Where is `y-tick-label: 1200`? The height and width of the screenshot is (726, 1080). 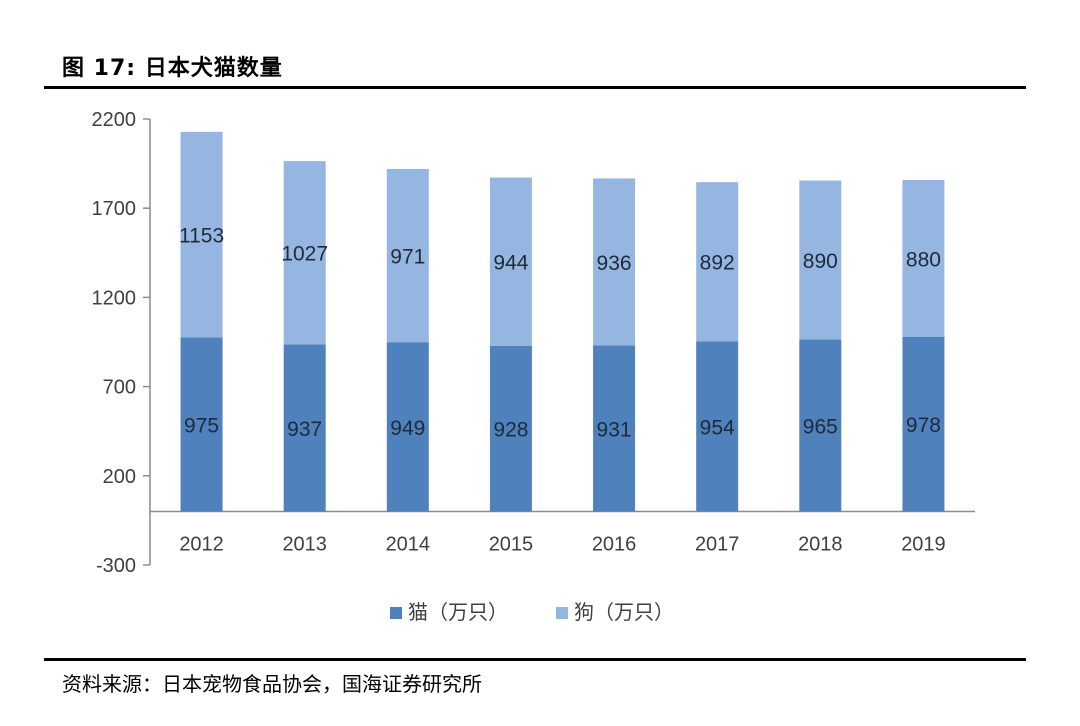 y-tick-label: 1200 is located at coordinates (114, 298).